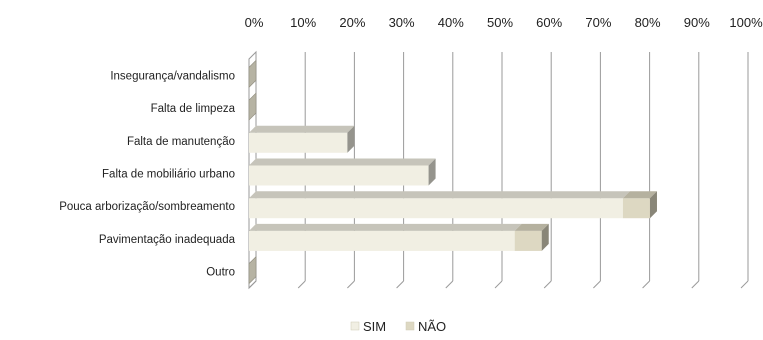  What do you see at coordinates (374, 326) in the screenshot?
I see `legend-label: SIM` at bounding box center [374, 326].